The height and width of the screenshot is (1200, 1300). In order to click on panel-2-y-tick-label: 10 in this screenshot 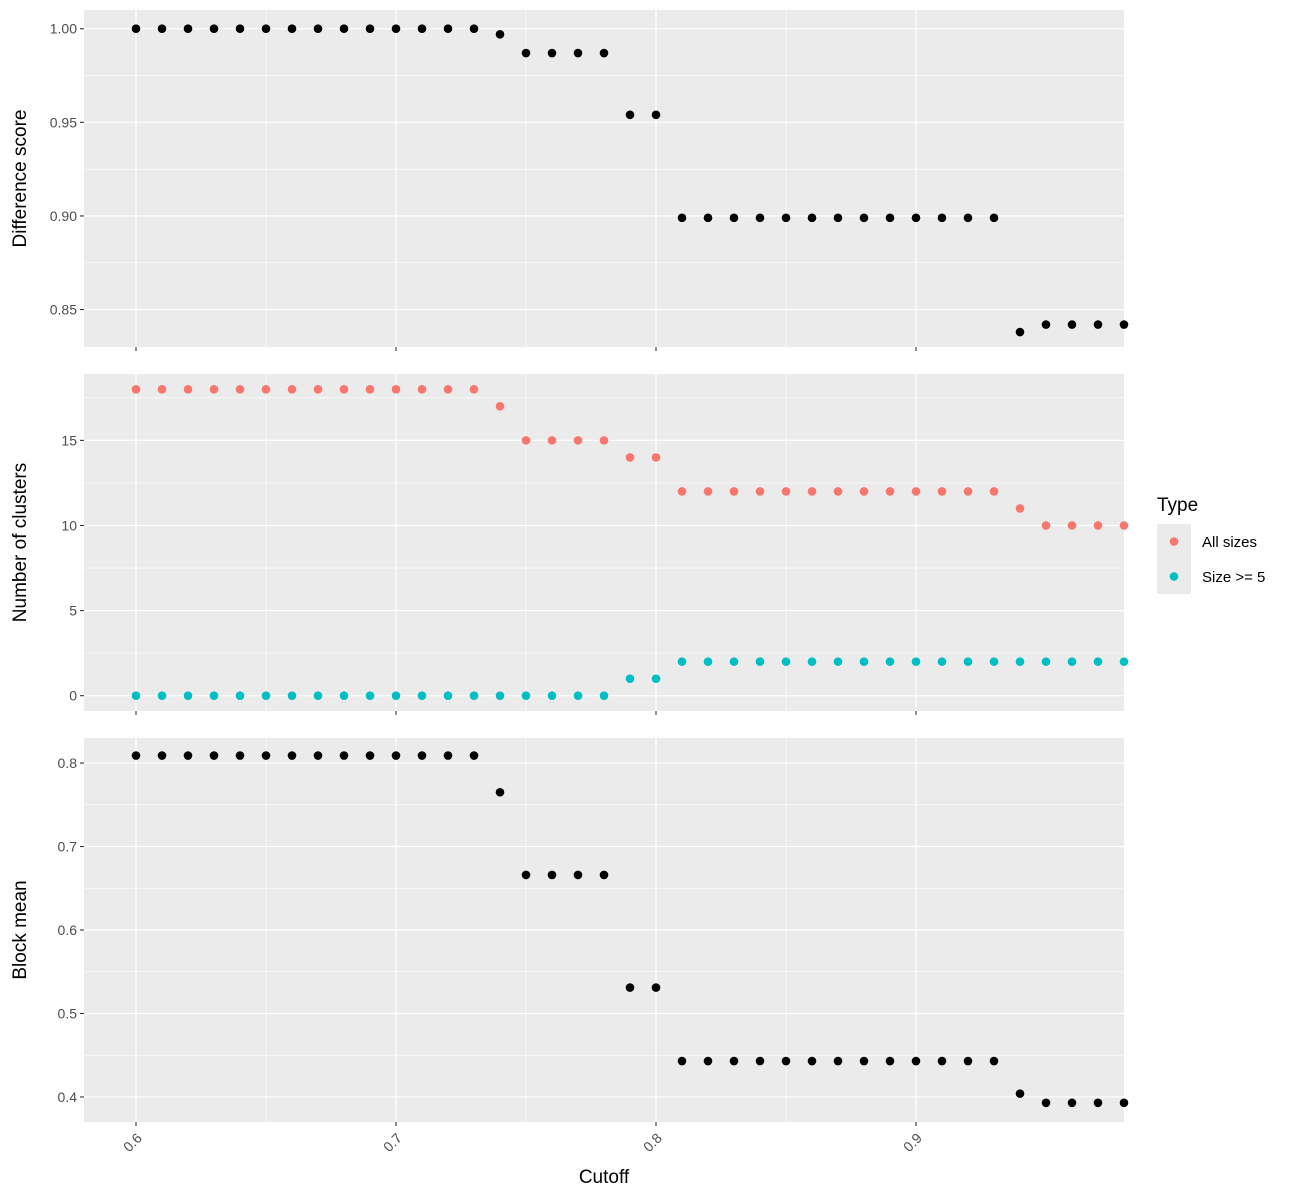, I will do `click(69, 525)`.